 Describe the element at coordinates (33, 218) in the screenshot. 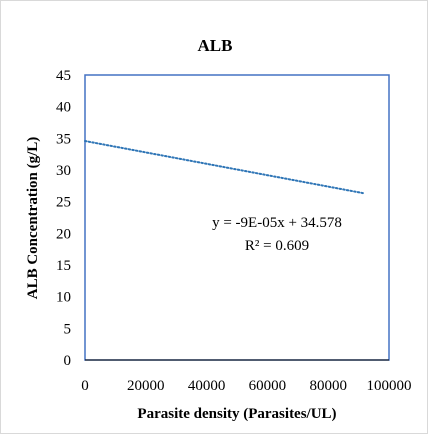

I see `y-axis-title: ALB Concentration (g/L)` at that location.